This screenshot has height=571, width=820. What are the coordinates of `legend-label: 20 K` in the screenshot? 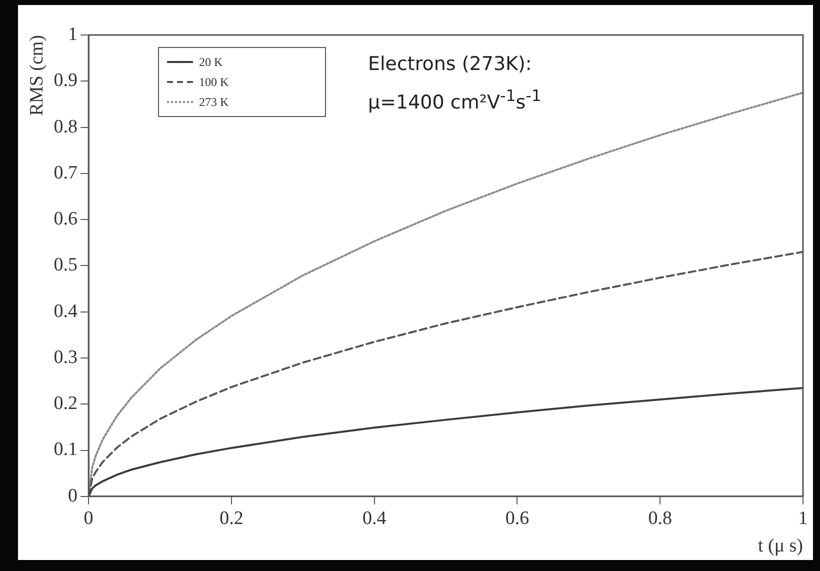 It's located at (211, 62).